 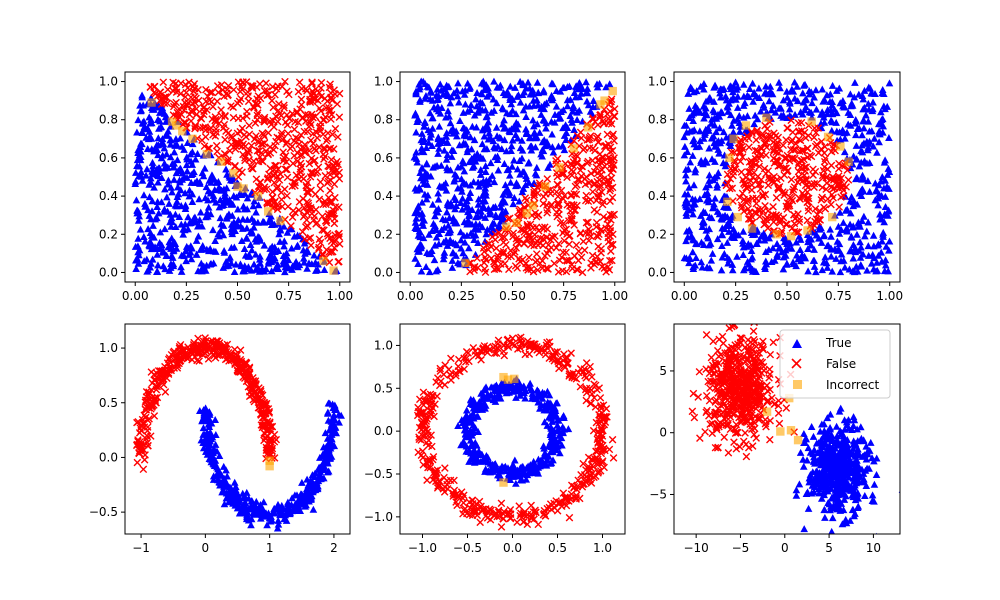 What do you see at coordinates (657, 272) in the screenshot?
I see `y-tick-label: 0.0` at bounding box center [657, 272].